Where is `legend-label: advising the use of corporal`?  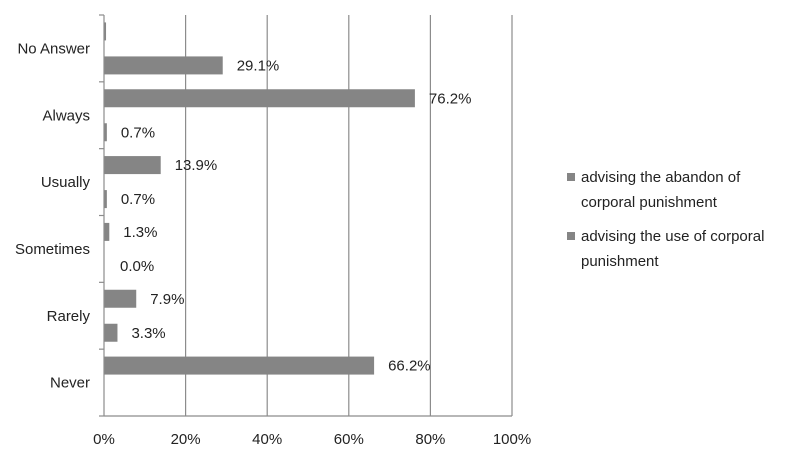
legend-label: advising the use of corporal is located at coordinates (672, 236).